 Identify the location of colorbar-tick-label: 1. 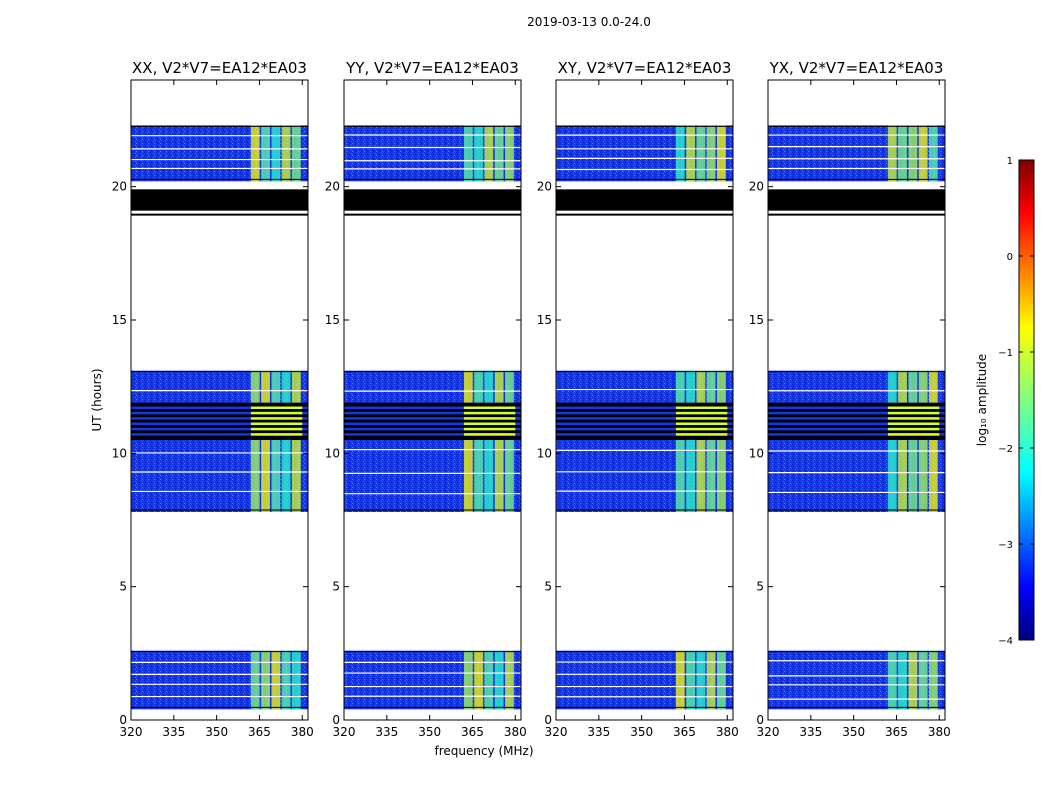
(1010, 161).